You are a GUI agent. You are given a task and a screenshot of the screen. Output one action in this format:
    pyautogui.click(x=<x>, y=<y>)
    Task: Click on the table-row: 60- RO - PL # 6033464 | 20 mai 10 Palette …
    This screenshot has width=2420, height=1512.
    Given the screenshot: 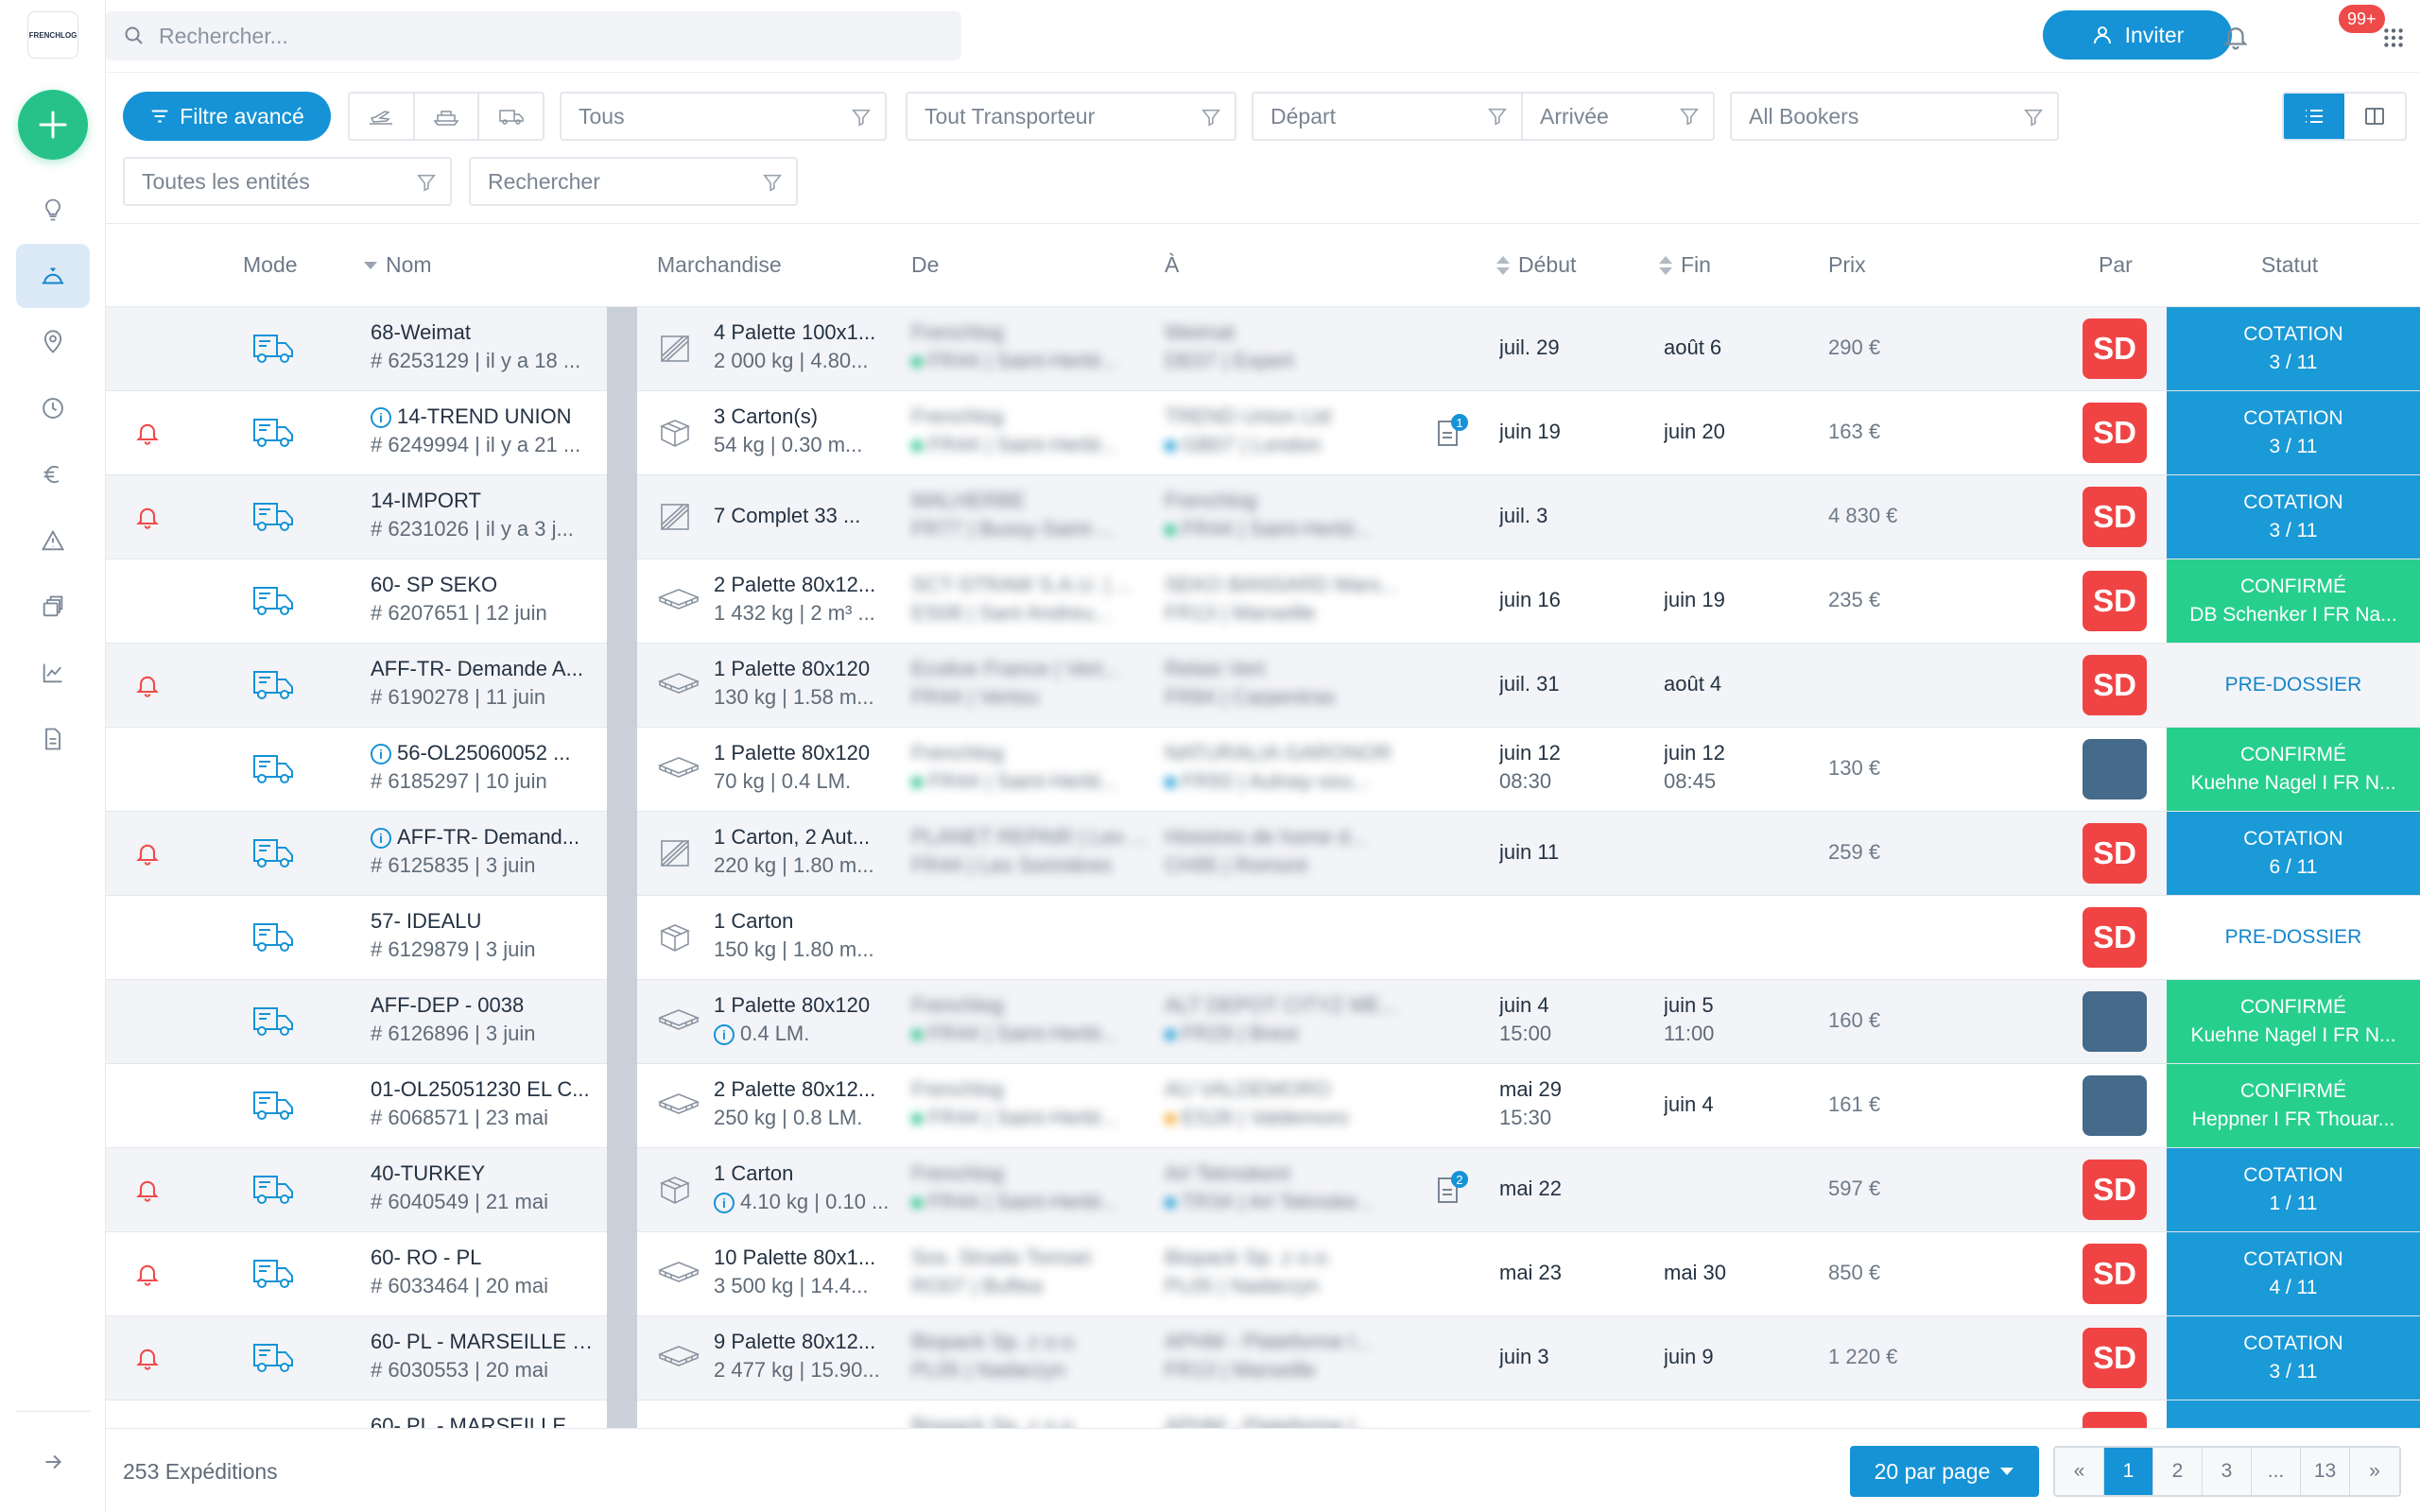 What is the action you would take?
    pyautogui.click(x=1263, y=1274)
    